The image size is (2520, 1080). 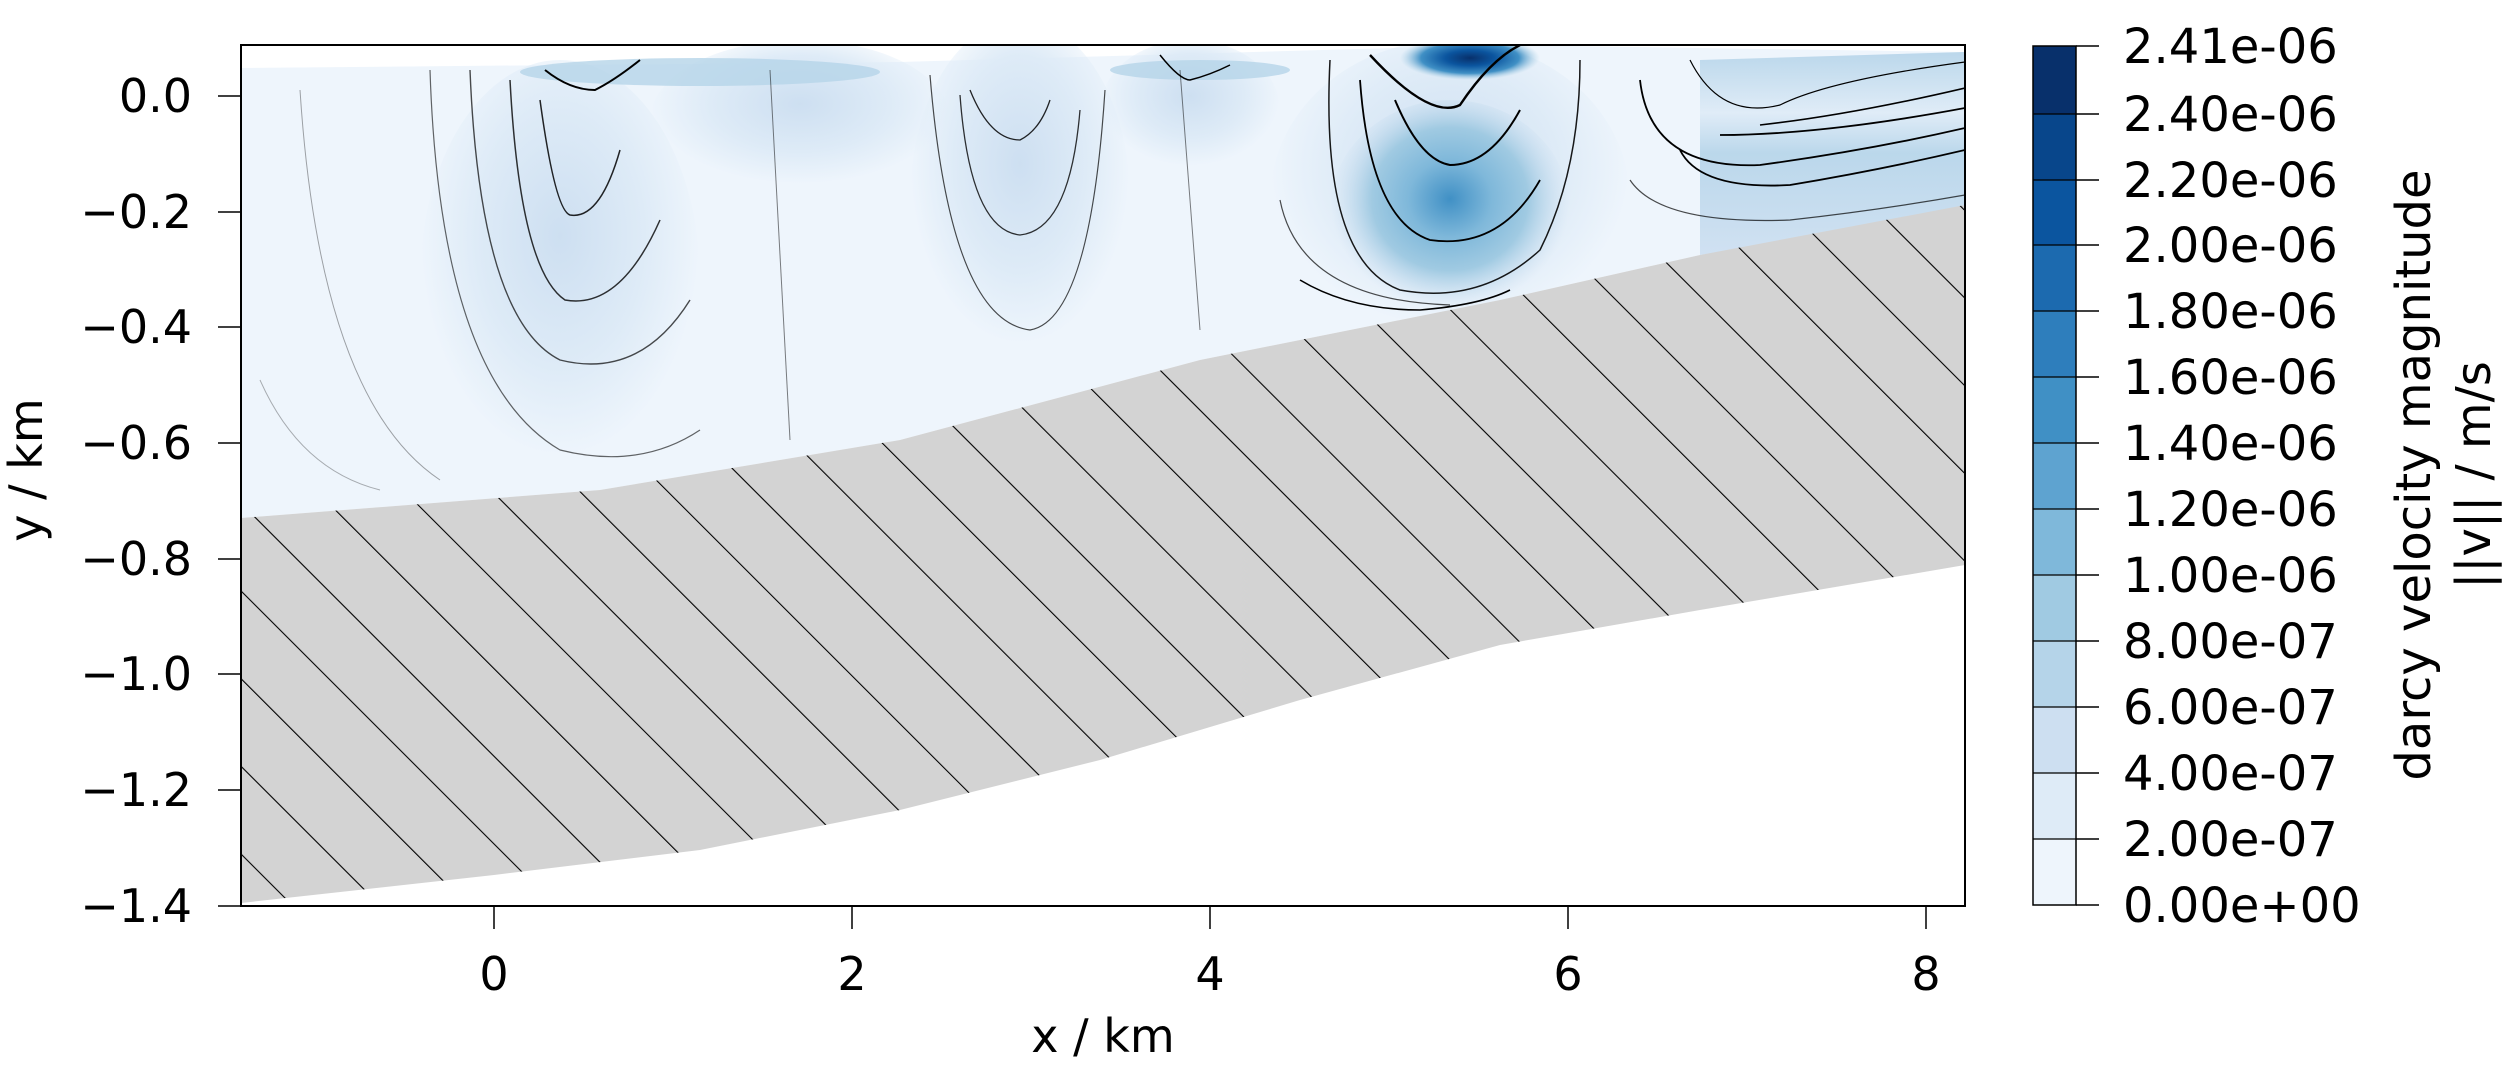 I want to click on colorbar-tick-label: 1.00e-06, so click(x=2230, y=576).